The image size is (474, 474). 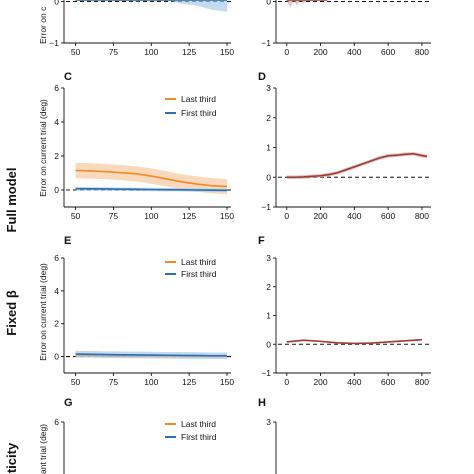 What do you see at coordinates (191, 106) in the screenshot?
I see `legend-c: Last third First third` at bounding box center [191, 106].